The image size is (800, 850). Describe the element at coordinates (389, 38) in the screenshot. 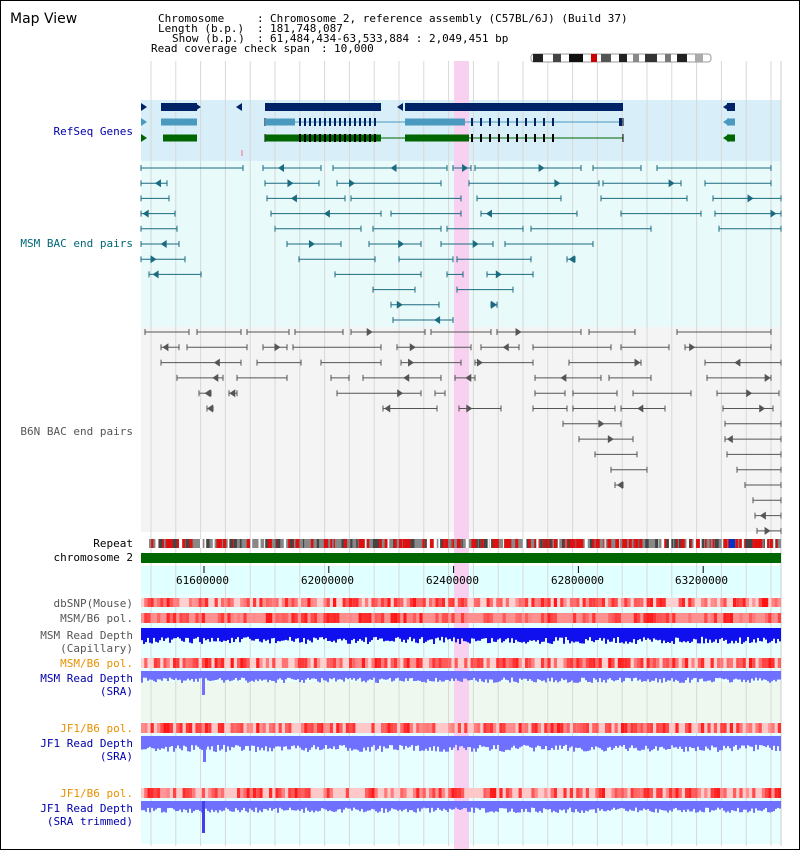

I see `show-value: 61,484,434-63,533,884 : 2,049,451 bp` at that location.